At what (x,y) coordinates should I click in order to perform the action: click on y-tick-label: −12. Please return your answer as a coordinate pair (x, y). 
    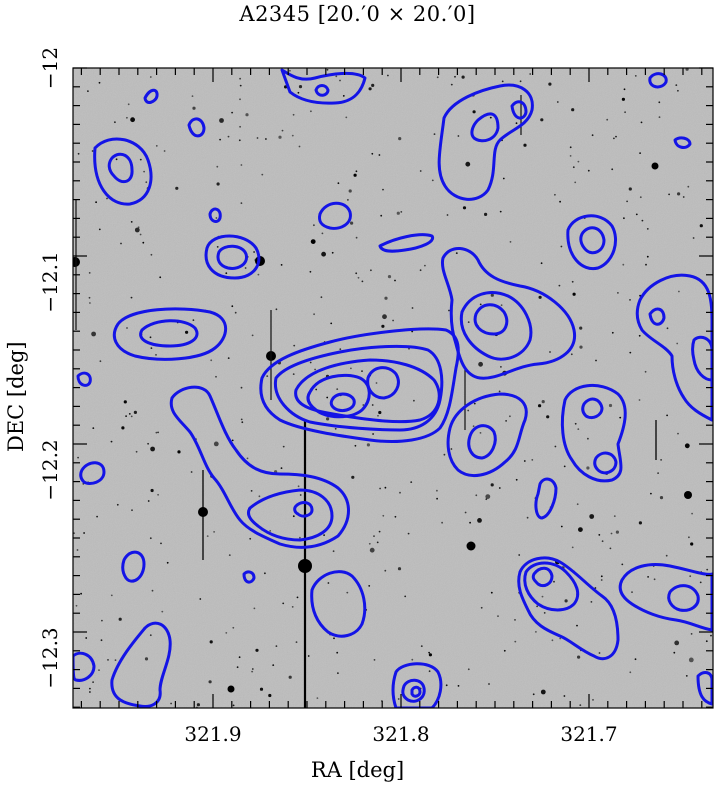
    Looking at the image, I should click on (50, 68).